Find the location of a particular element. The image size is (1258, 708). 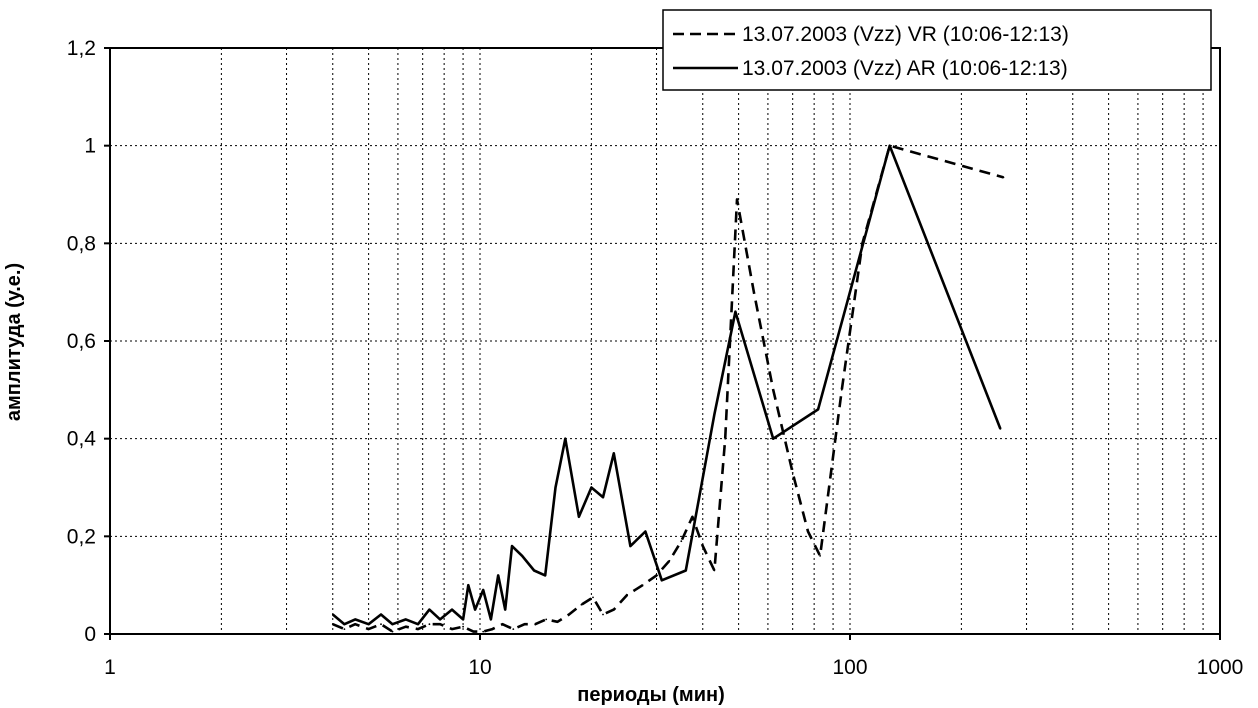

legend-box is located at coordinates (937, 50).